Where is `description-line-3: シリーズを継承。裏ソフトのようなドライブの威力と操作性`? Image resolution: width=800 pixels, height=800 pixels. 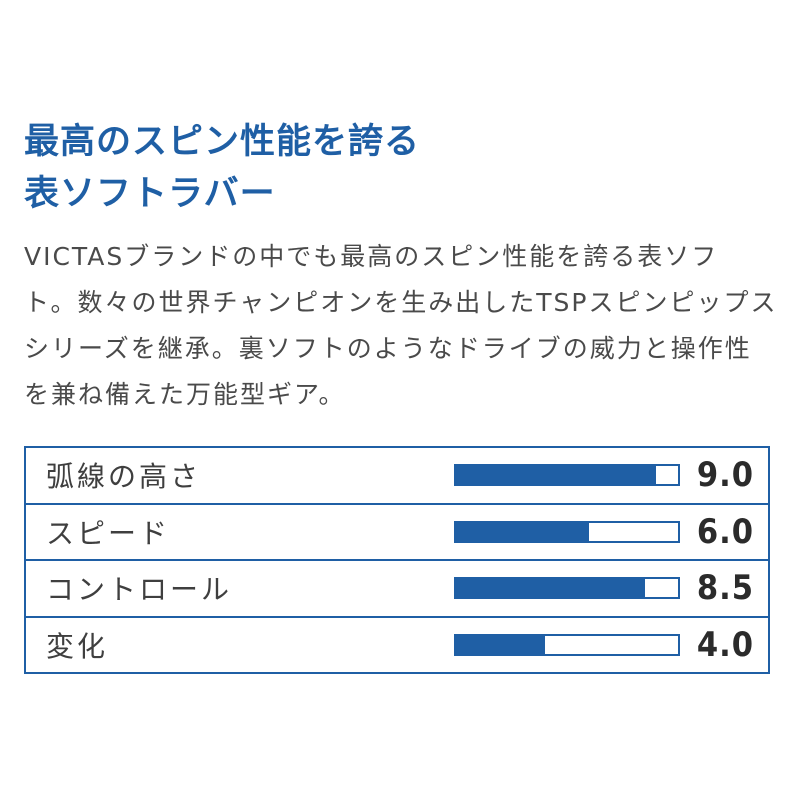 description-line-3: シリーズを継承。裏ソフトのようなドライブの威力と操作性 is located at coordinates (388, 348).